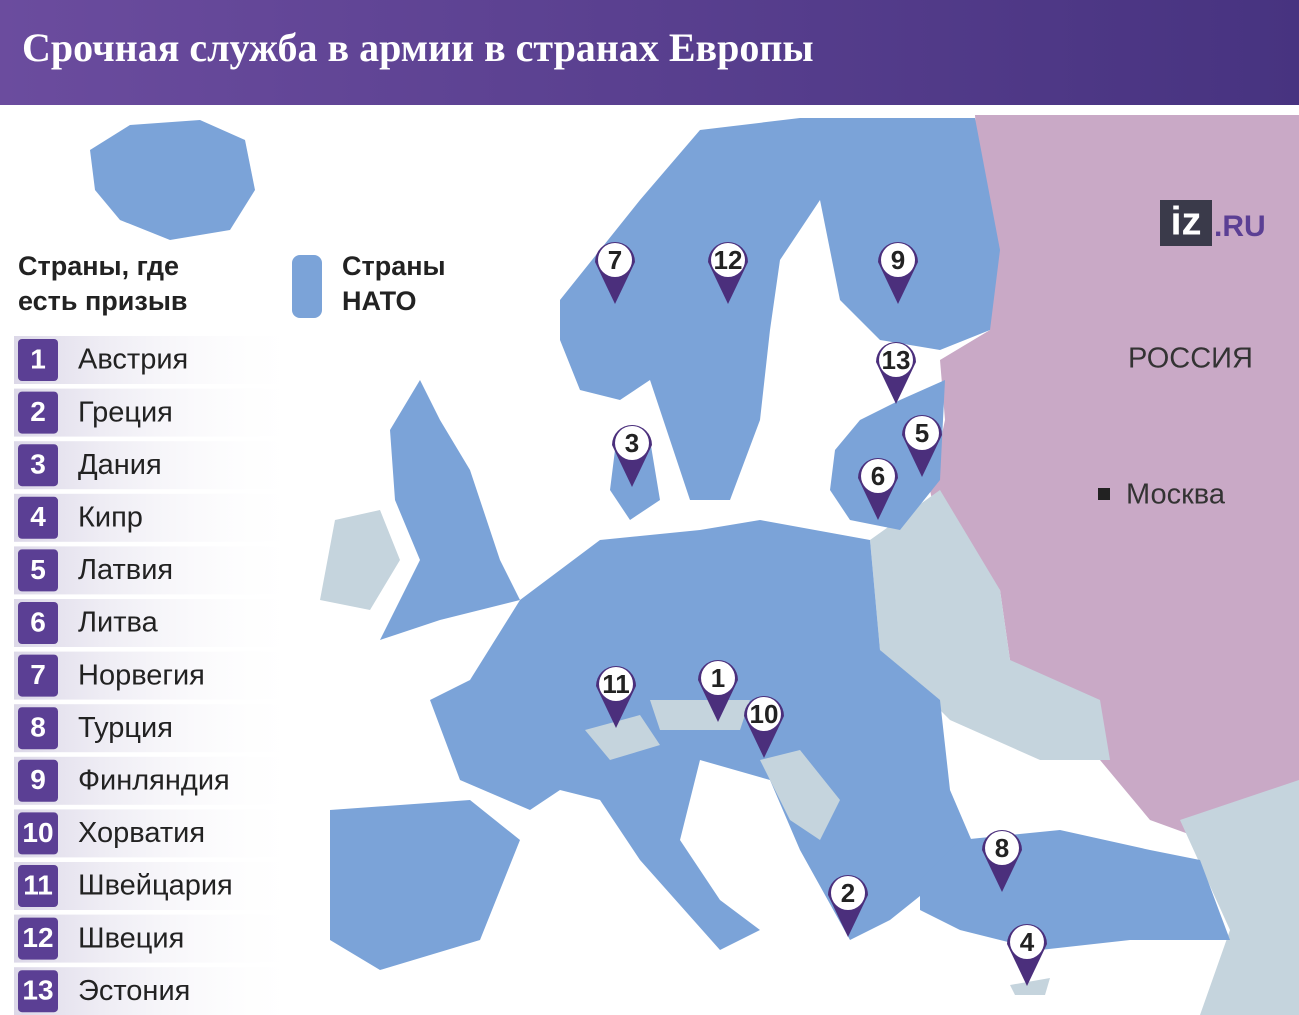 Image resolution: width=1299 pixels, height=1015 pixels. What do you see at coordinates (118, 623) in the screenshot?
I see `country-name: Литва` at bounding box center [118, 623].